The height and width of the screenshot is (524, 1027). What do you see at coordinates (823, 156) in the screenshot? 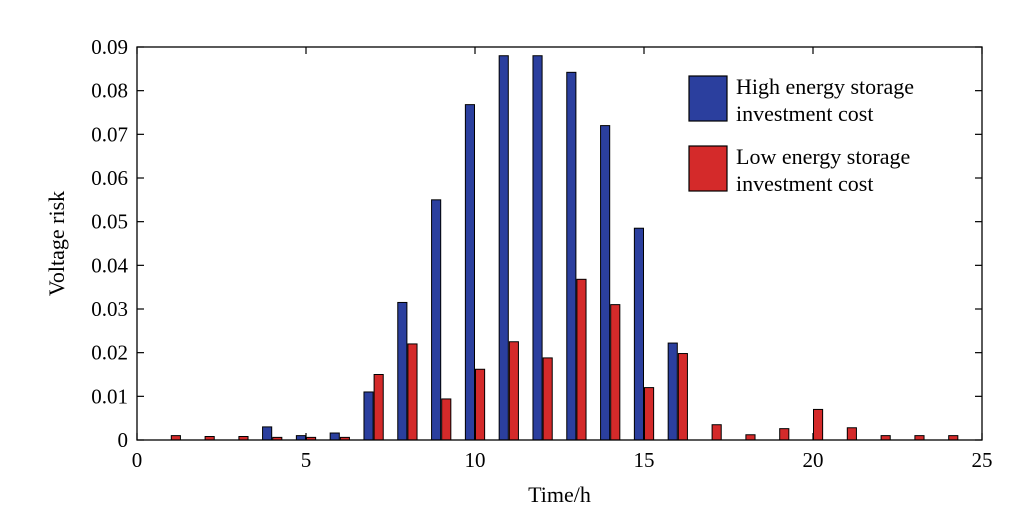
I see `legend-label-low: Low energy storage` at bounding box center [823, 156].